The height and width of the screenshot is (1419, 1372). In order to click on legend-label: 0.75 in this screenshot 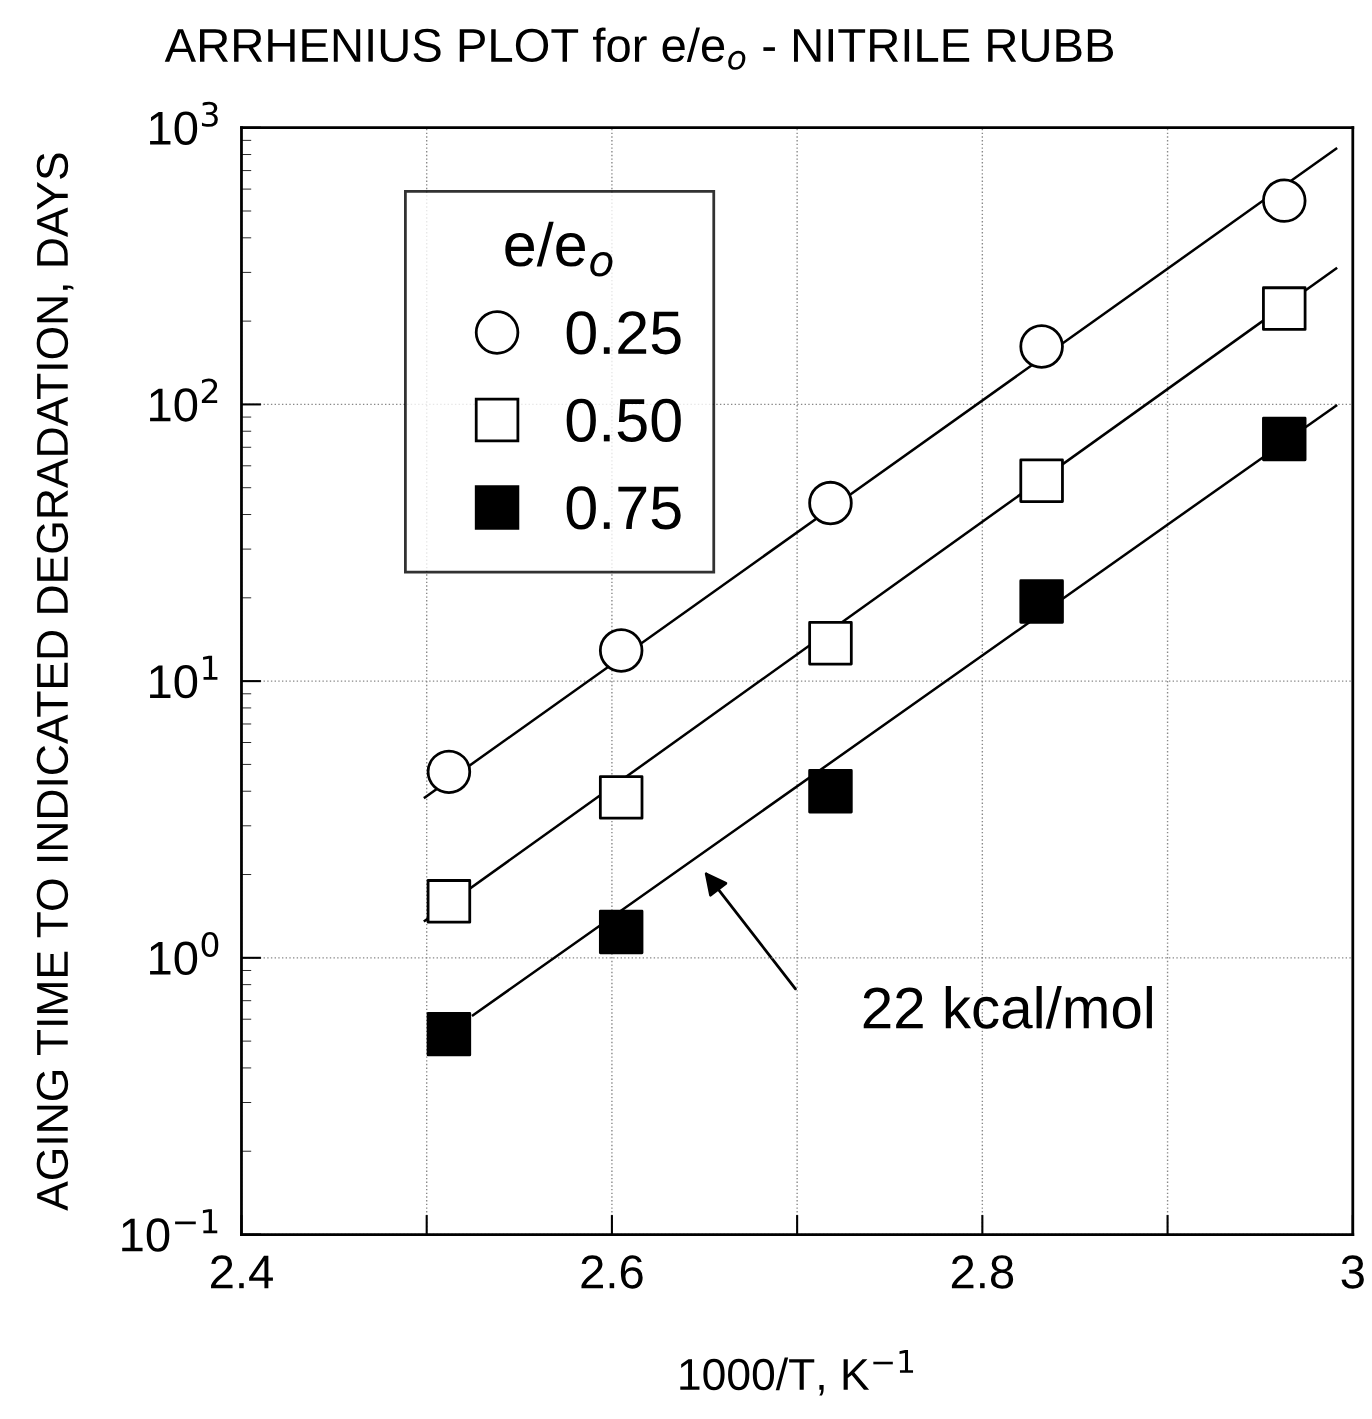, I will do `click(623, 508)`.